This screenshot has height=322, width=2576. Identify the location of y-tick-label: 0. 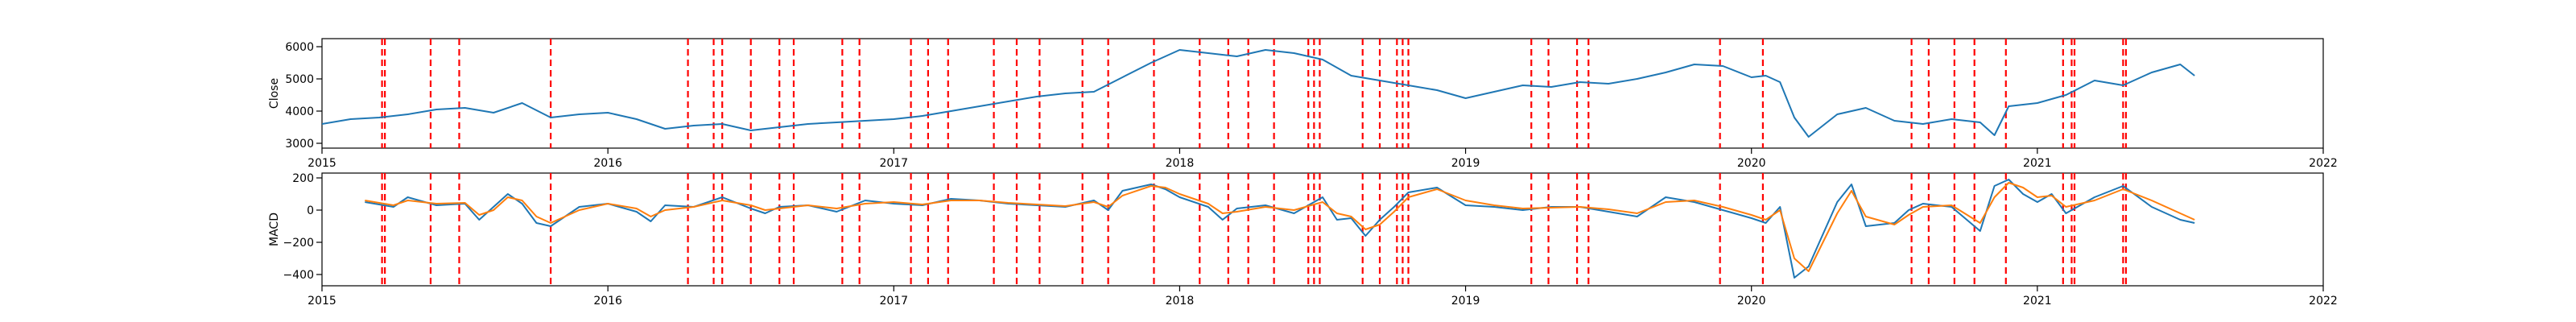
(310, 211).